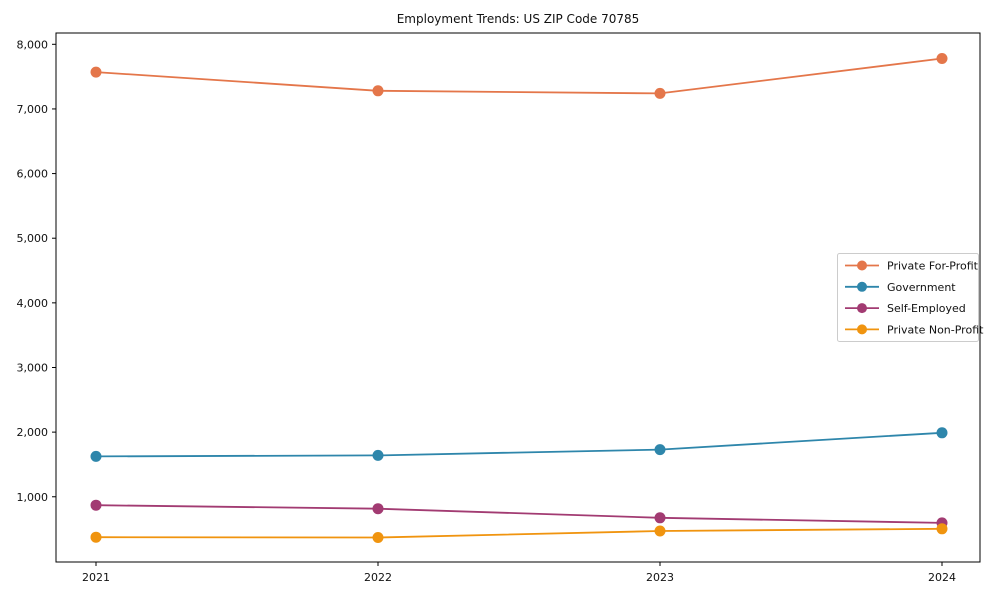 The height and width of the screenshot is (600, 1000). Describe the element at coordinates (96, 577) in the screenshot. I see `x-tick-label: 2021` at that location.